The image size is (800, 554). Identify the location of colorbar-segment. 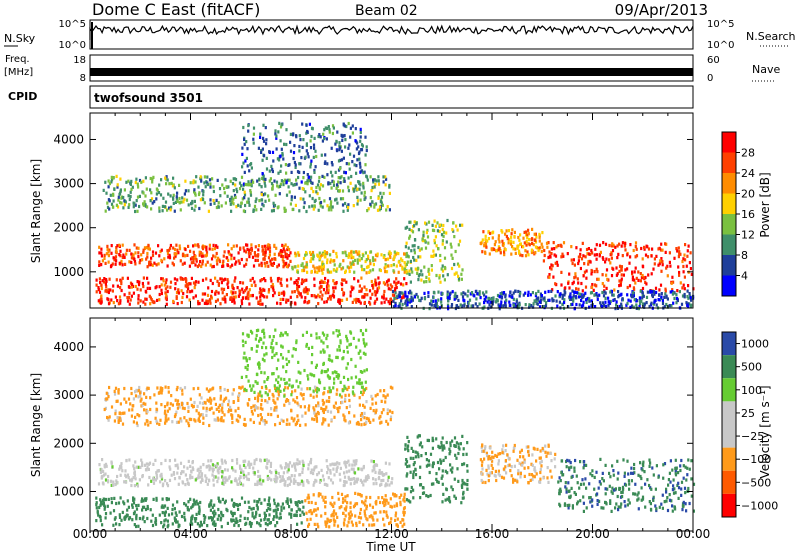
(729, 142).